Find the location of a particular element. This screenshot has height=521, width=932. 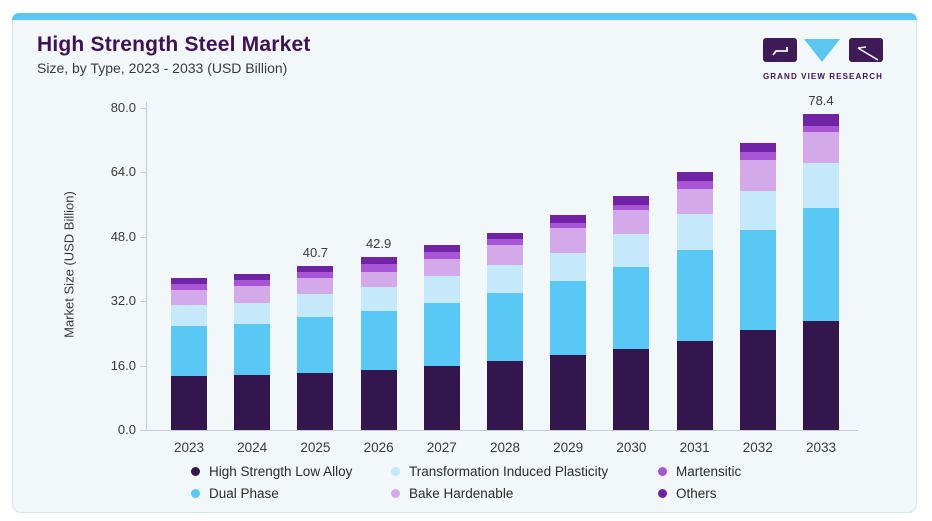

x-tick-label-2033: 2033 is located at coordinates (821, 447).